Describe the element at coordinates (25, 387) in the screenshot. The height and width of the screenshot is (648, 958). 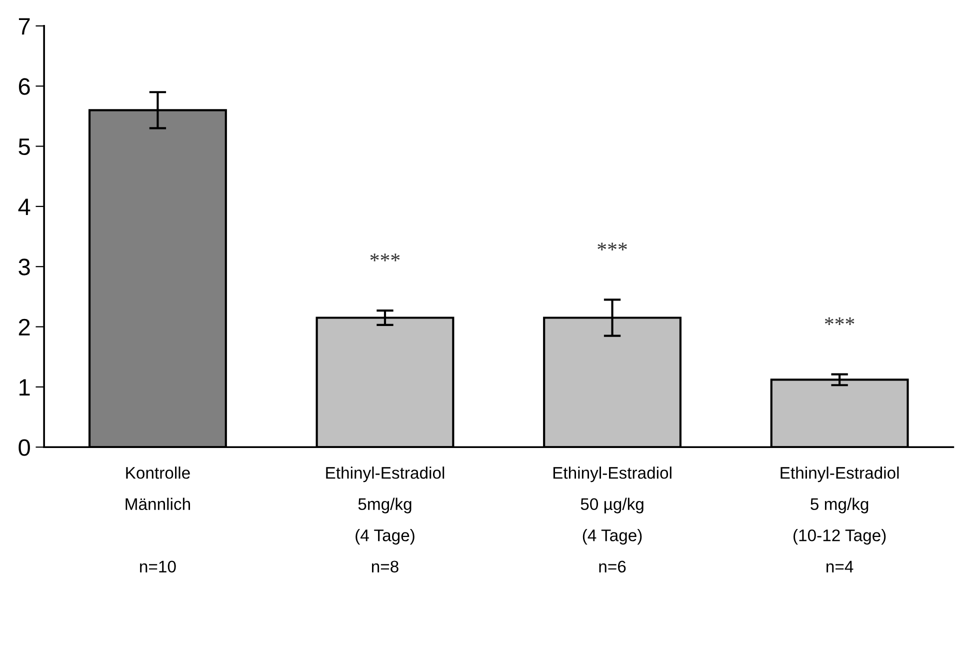
I see `y-tick-label: 1` at that location.